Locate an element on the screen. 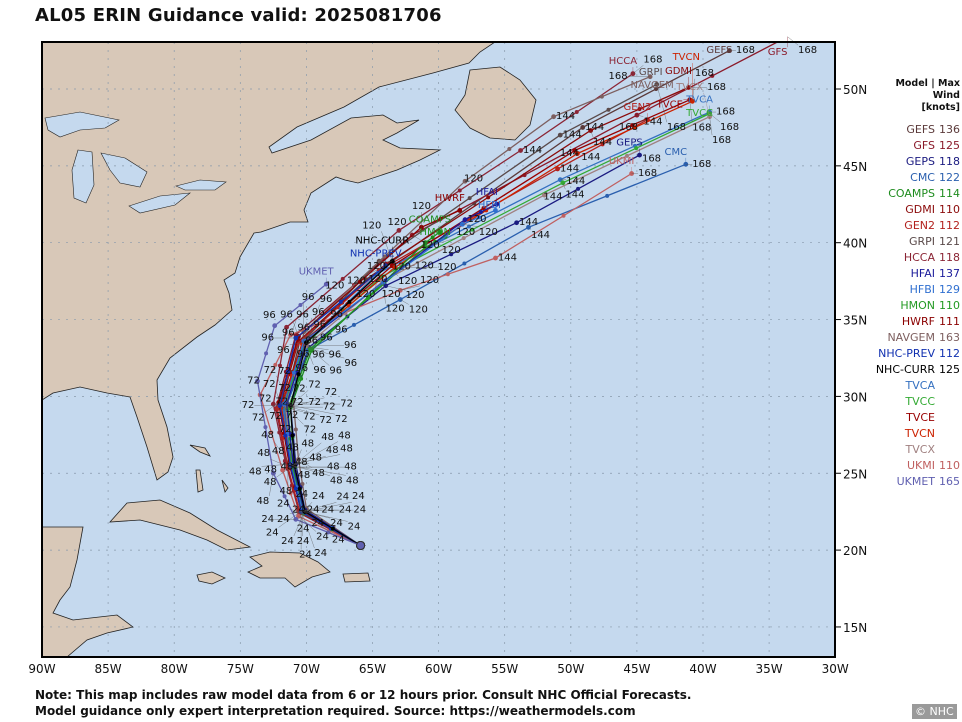  legend-model-name: NHC-CURR is located at coordinates (905, 369).